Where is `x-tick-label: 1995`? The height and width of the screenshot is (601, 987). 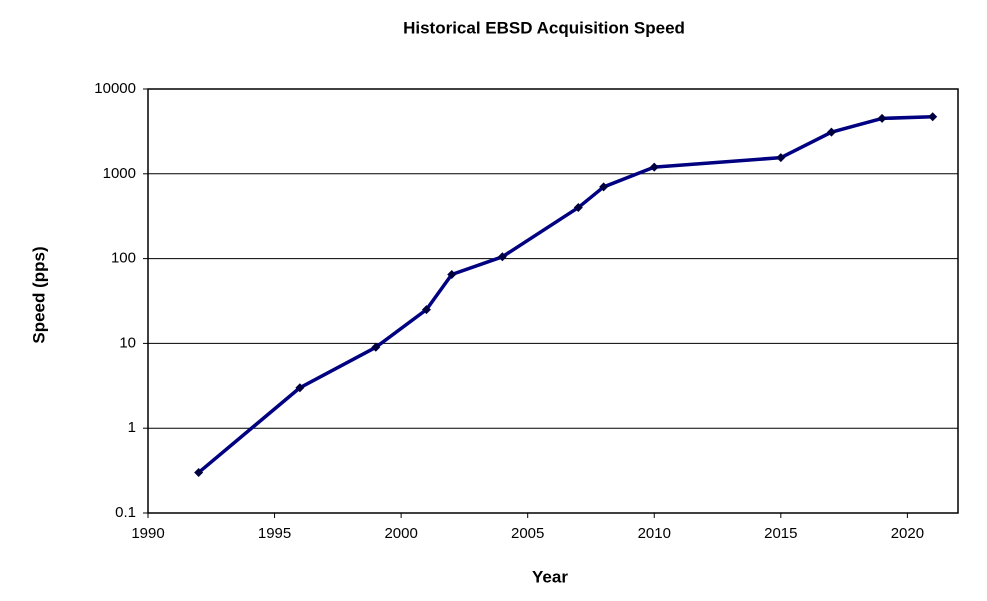
x-tick-label: 1995 is located at coordinates (274, 533).